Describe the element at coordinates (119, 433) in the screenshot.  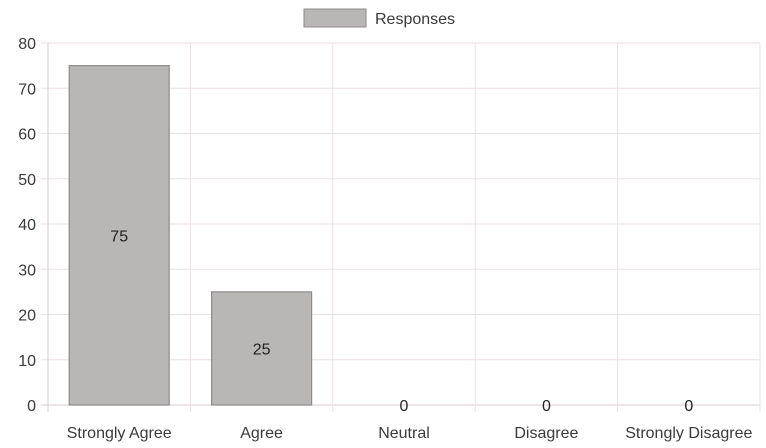
I see `x-tick-label: Strongly Agree` at that location.